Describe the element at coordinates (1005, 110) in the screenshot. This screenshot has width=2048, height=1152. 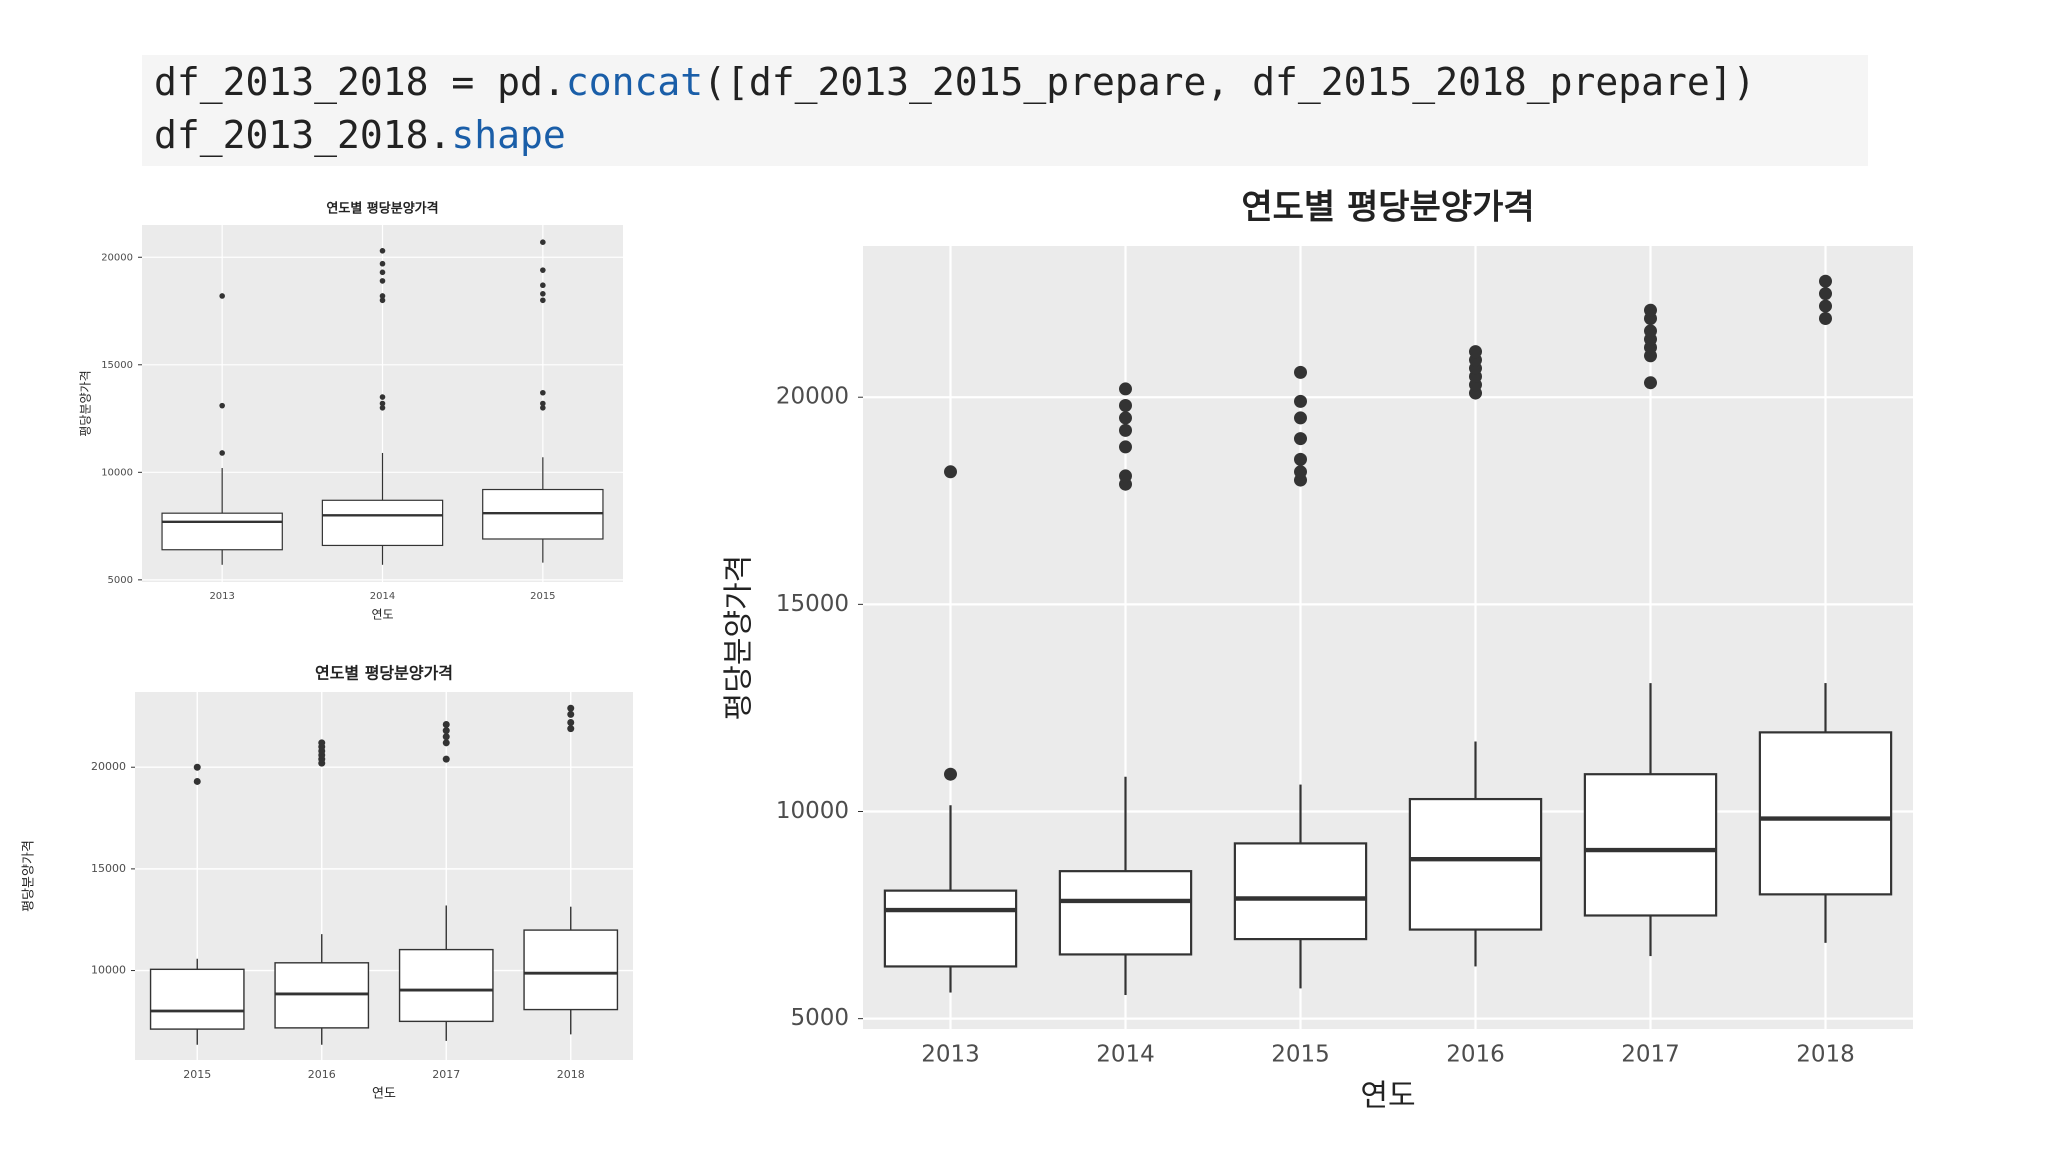
I see `code-block` at that location.